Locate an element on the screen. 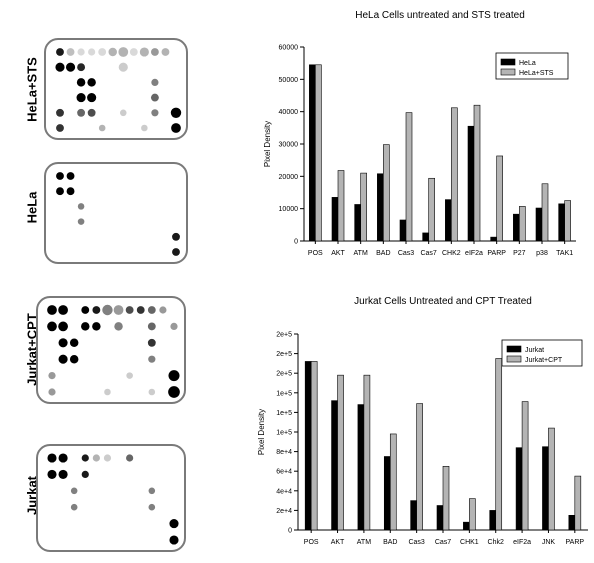  legend-label: Jurkat is located at coordinates (534, 350).